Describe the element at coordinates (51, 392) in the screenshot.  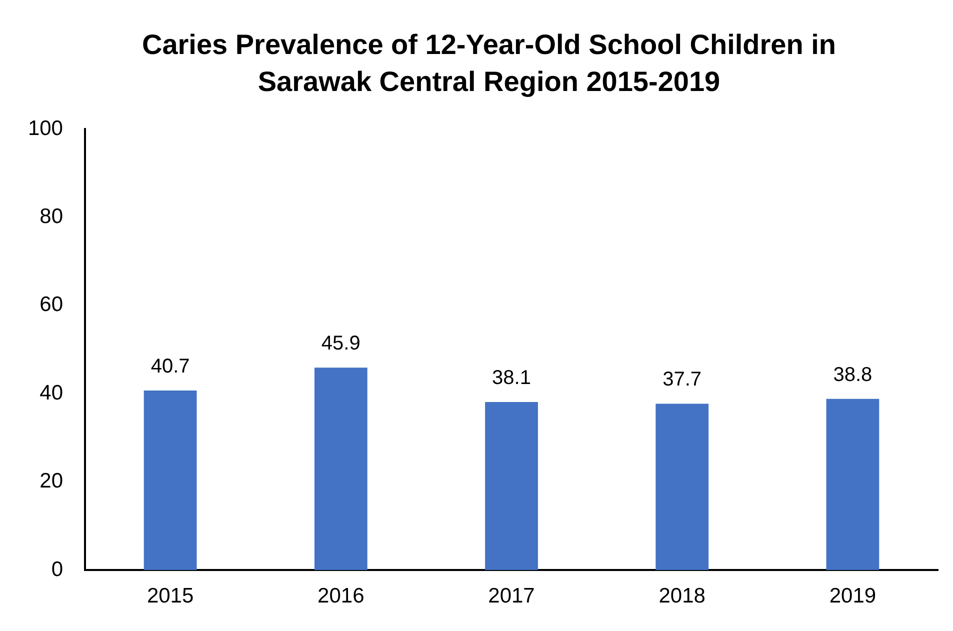
I see `y-tick-label: 40` at that location.